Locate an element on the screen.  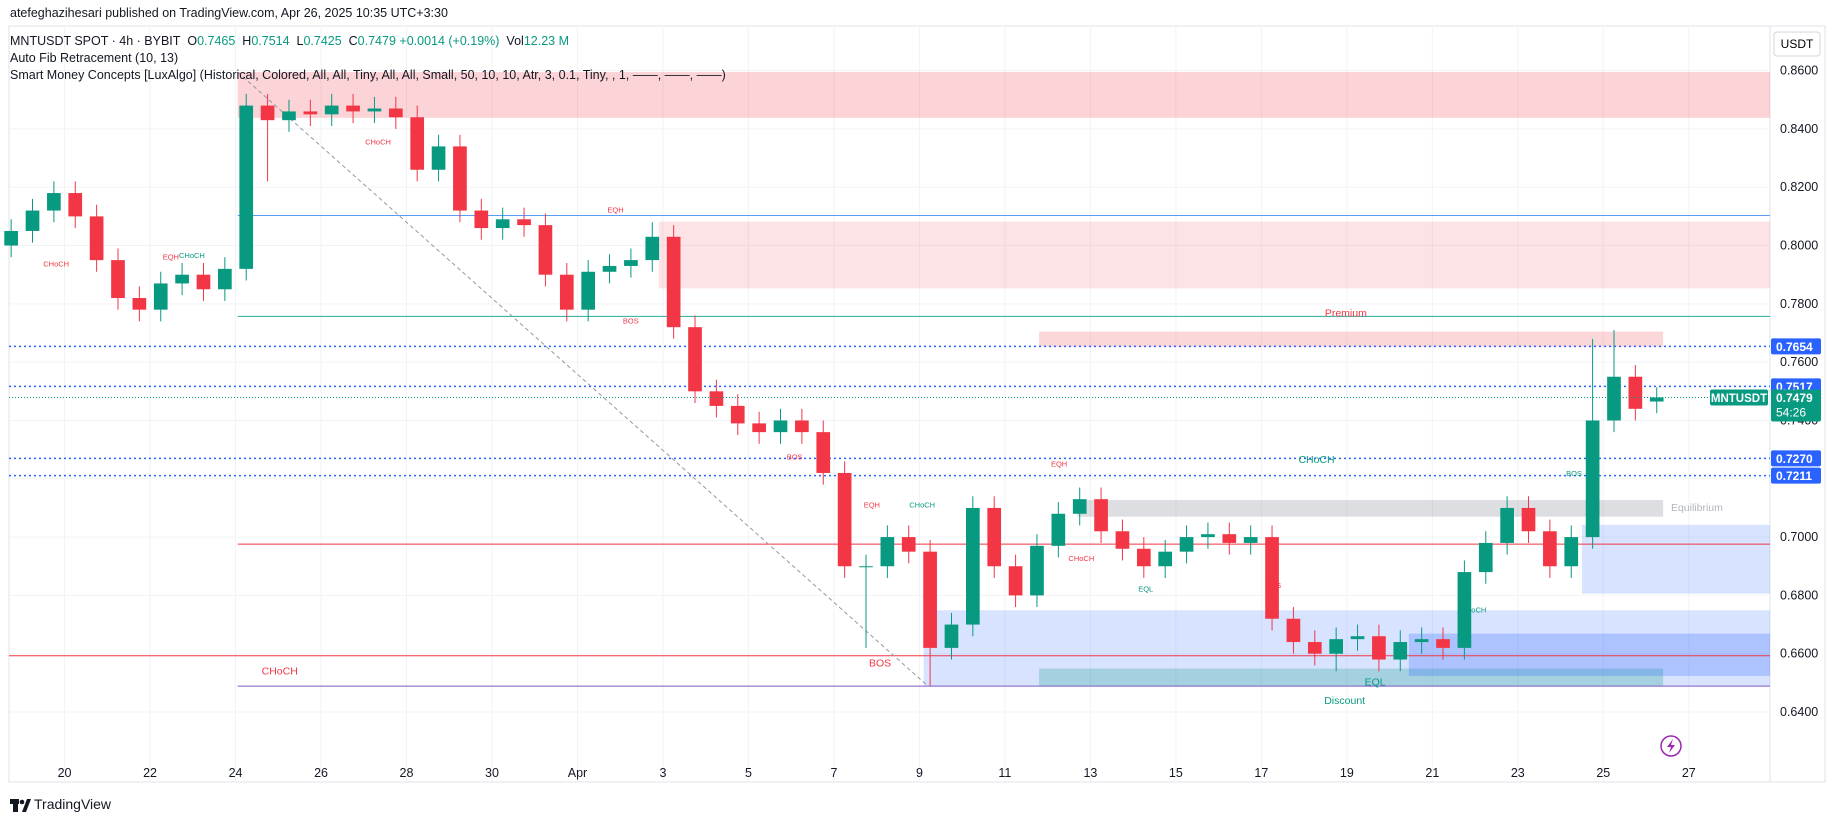
x-tick-label: 17 is located at coordinates (1261, 773).